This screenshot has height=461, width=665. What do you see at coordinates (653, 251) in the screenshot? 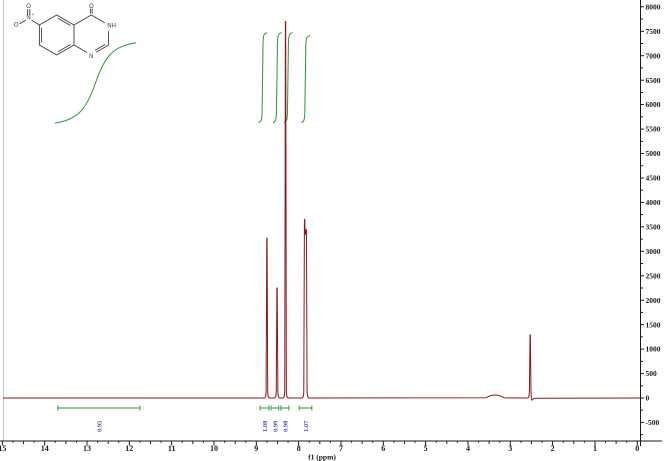
I see `y-tick-label: 3000` at bounding box center [653, 251].